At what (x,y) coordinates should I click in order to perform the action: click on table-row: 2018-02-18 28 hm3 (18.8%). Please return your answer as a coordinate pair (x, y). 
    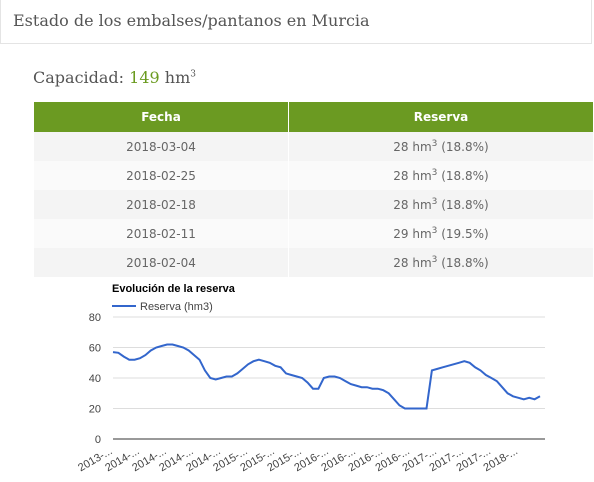
    Looking at the image, I should click on (314, 204).